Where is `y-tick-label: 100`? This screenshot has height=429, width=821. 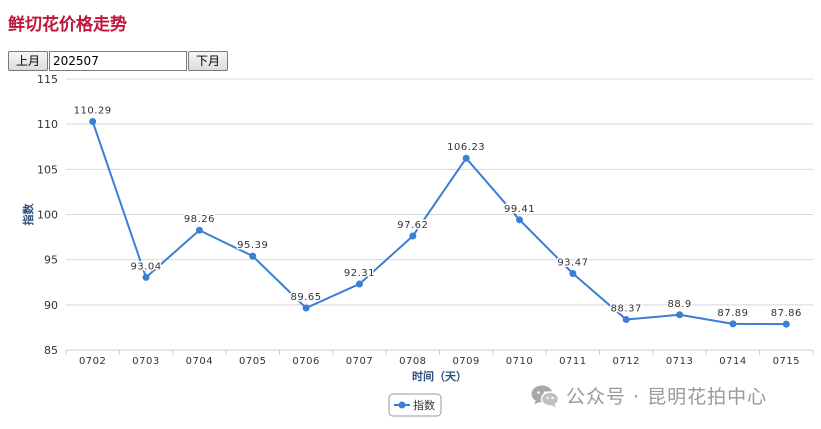
y-tick-label: 100 is located at coordinates (47, 215).